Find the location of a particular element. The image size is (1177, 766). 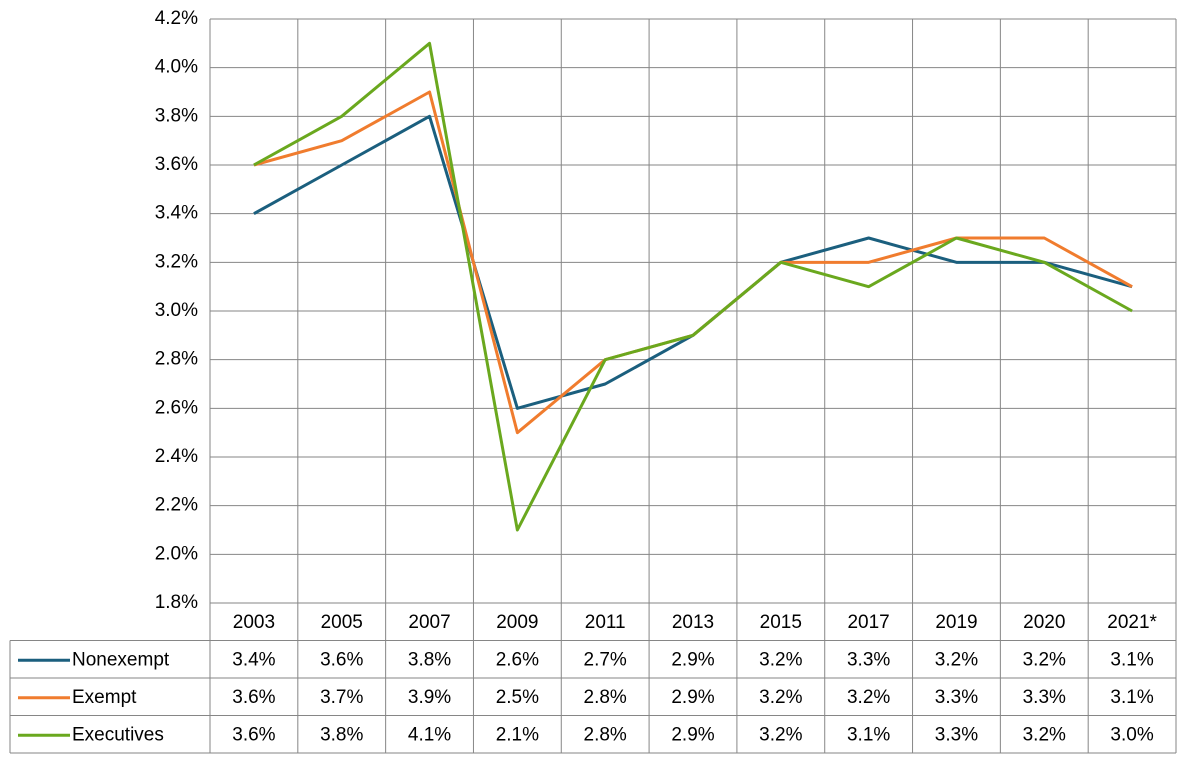

y-tick-label: 3.8% is located at coordinates (176, 115).